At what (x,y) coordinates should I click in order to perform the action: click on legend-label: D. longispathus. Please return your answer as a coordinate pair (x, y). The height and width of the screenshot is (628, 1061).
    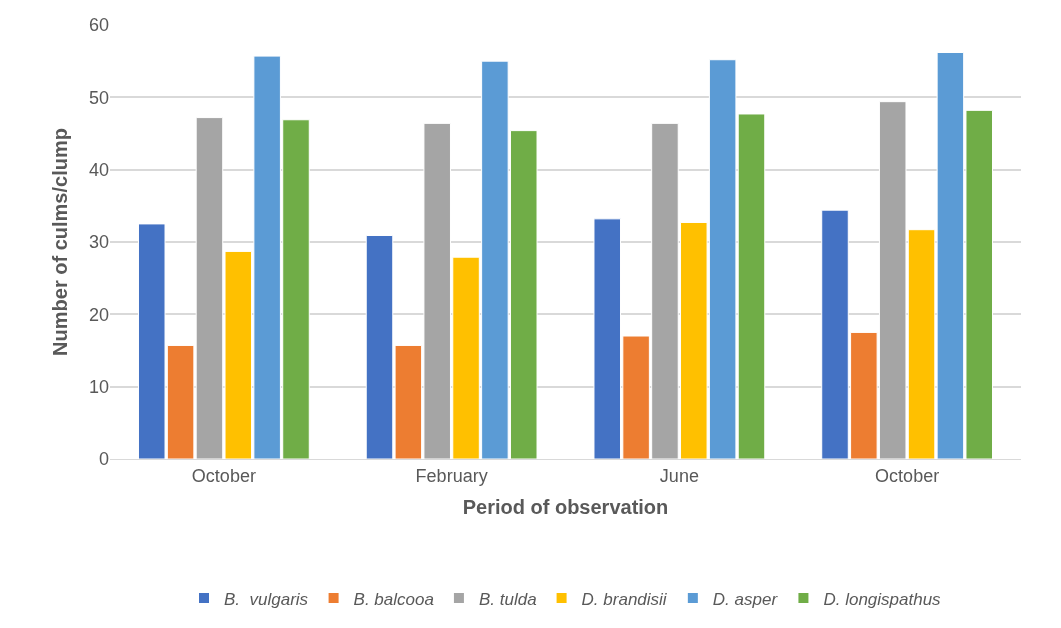
    Looking at the image, I should click on (882, 599).